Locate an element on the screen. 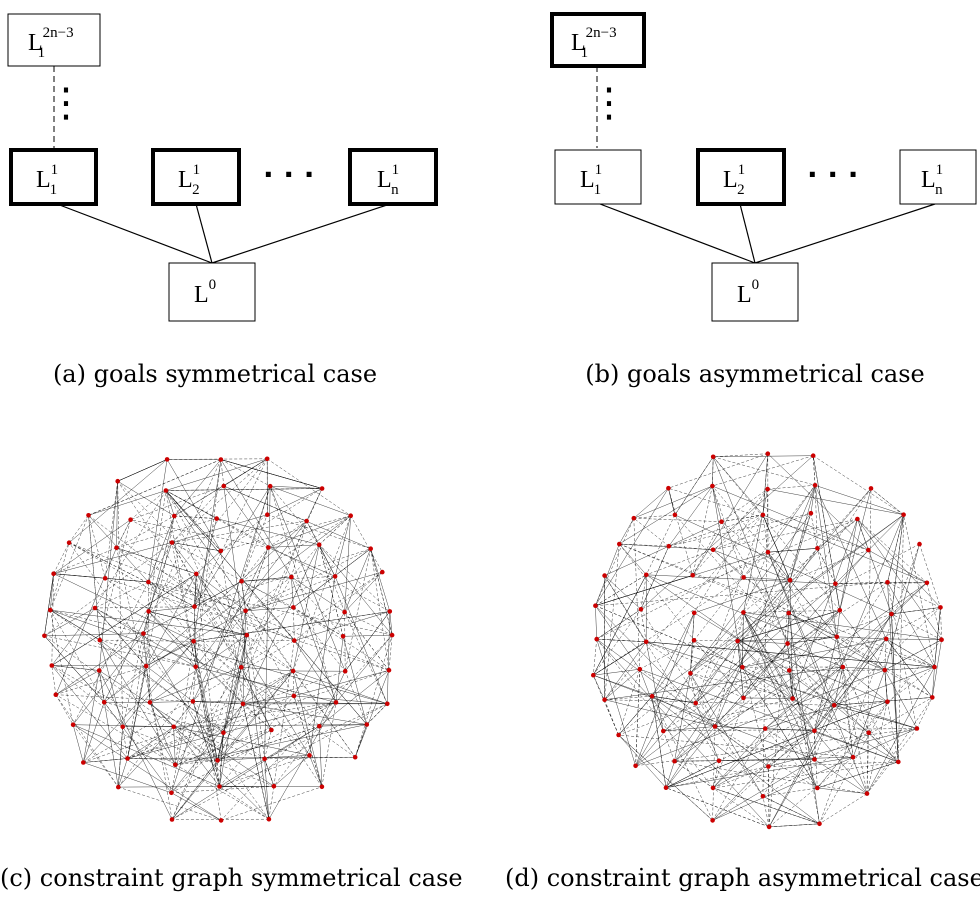 The image size is (980, 905). goal-box-l0 is located at coordinates (755, 292).